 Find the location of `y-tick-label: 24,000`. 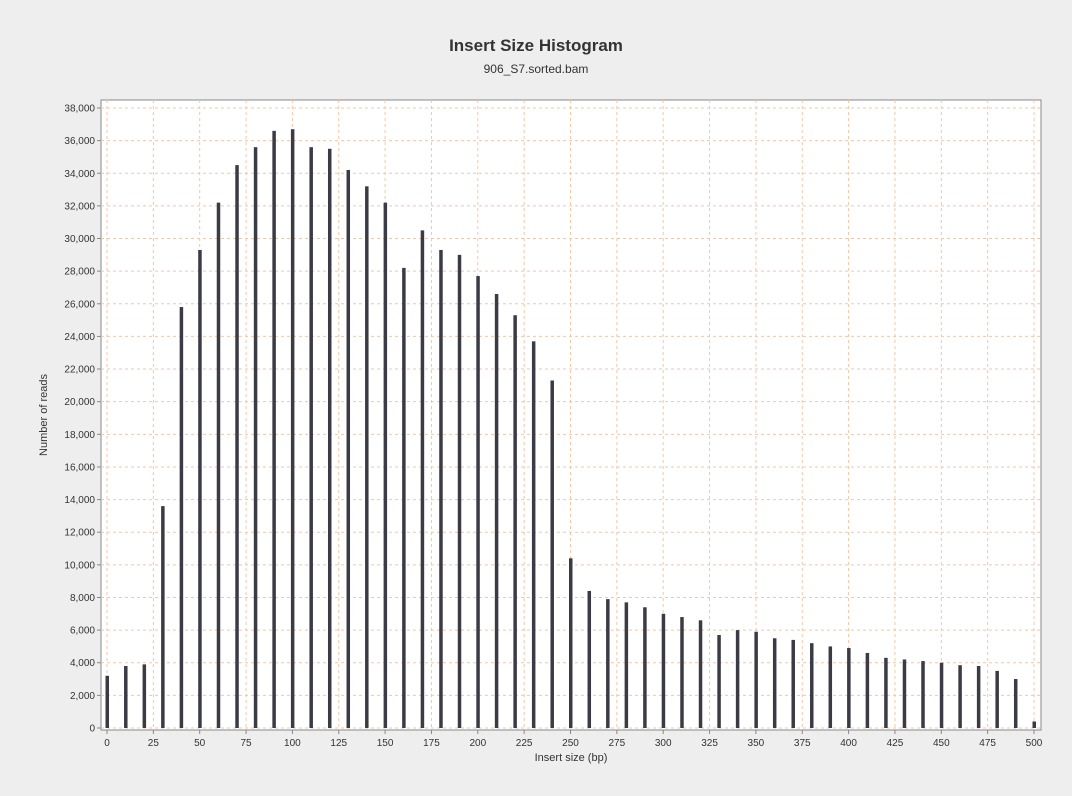

y-tick-label: 24,000 is located at coordinates (79, 337).